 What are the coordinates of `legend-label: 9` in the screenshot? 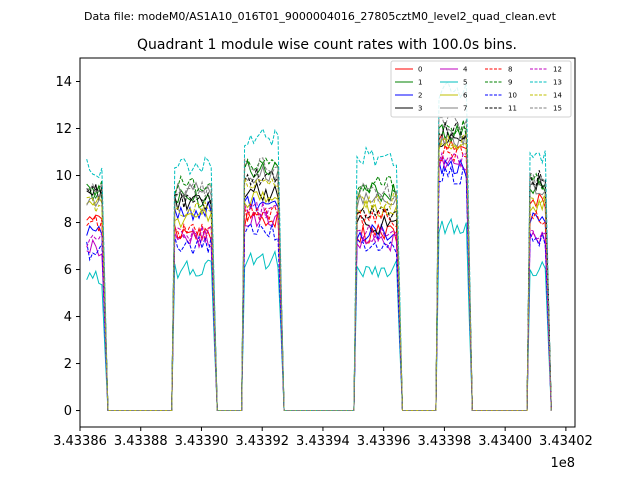 It's located at (510, 83).